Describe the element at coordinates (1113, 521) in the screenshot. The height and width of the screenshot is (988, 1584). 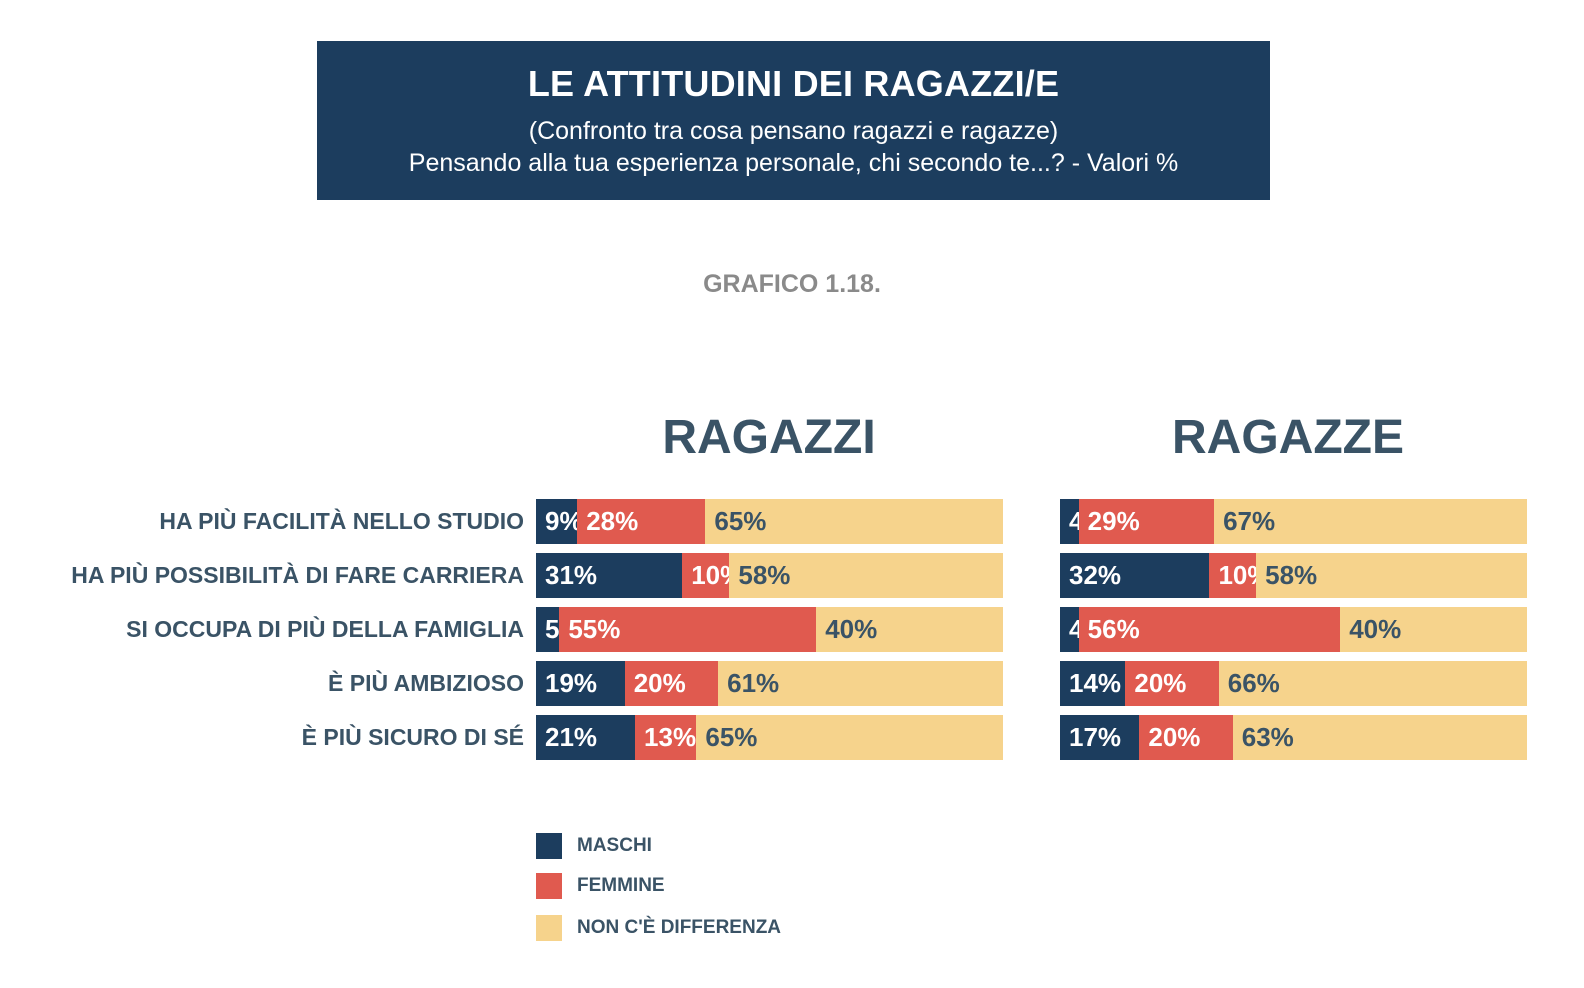
I see `data-label: 29%` at that location.